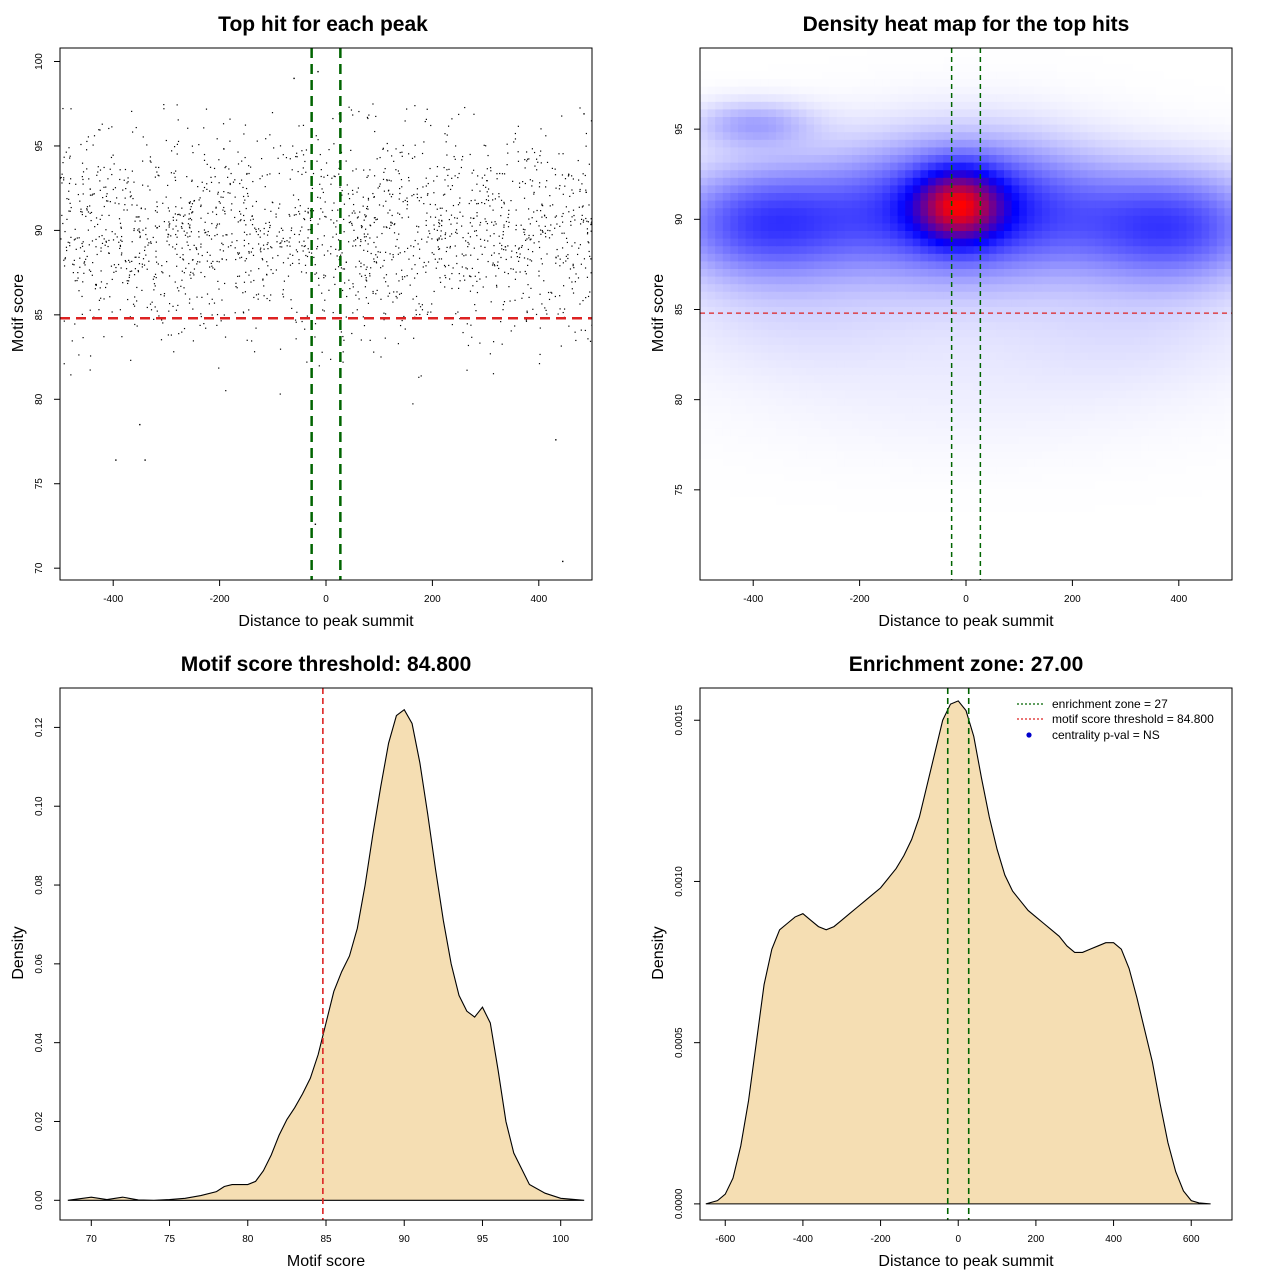 The image size is (1280, 1280). Describe the element at coordinates (39, 230) in the screenshot. I see `y-tick-label: 90` at that location.